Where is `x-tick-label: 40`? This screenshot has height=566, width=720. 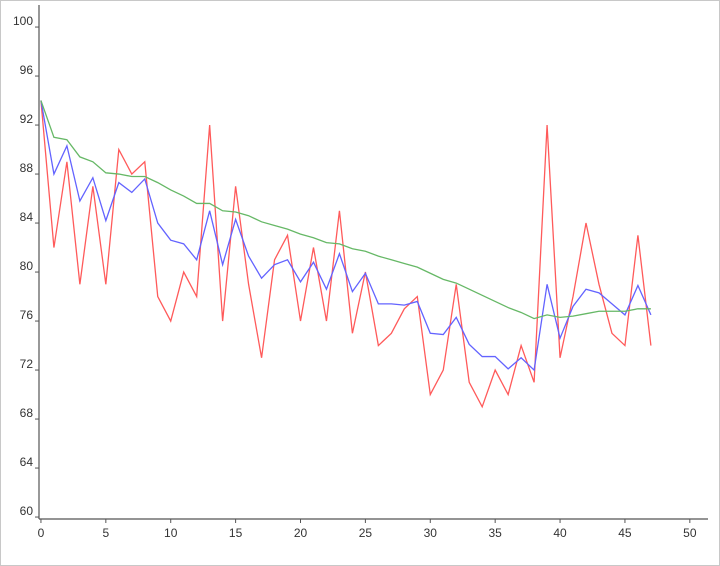
x-tick-label: 40 is located at coordinates (560, 533).